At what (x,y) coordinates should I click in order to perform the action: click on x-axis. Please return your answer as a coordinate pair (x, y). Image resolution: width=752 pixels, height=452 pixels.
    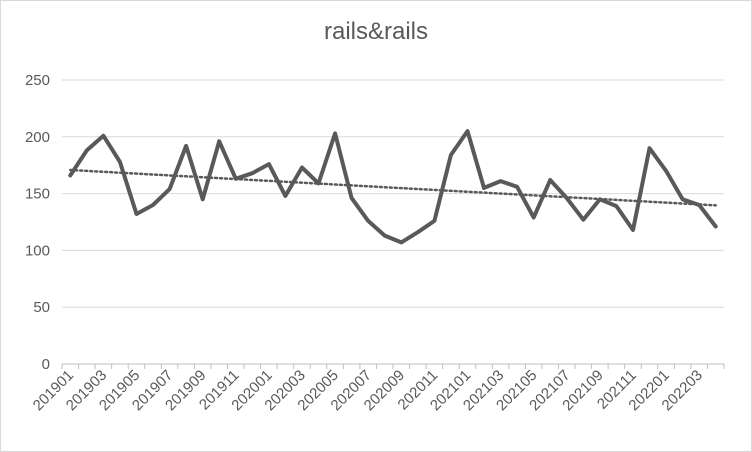
    Looking at the image, I should click on (393, 366).